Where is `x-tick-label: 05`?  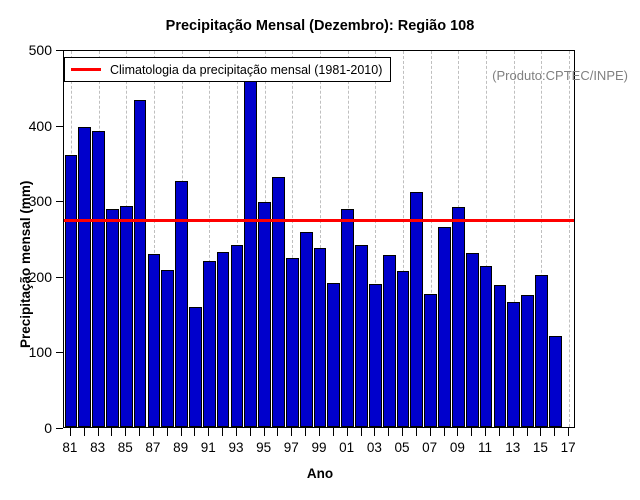 x-tick-label: 05 is located at coordinates (402, 447).